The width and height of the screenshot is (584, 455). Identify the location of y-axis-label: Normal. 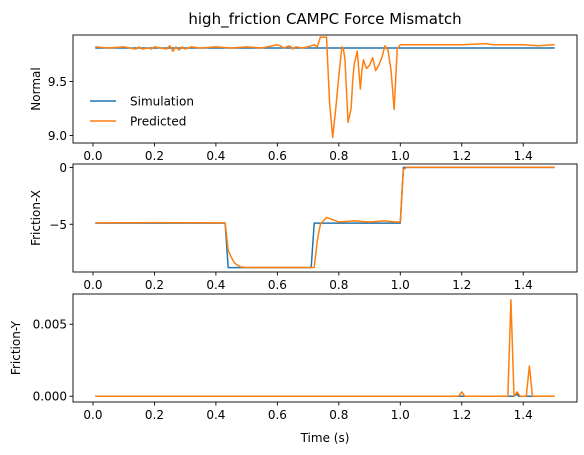
(36, 88).